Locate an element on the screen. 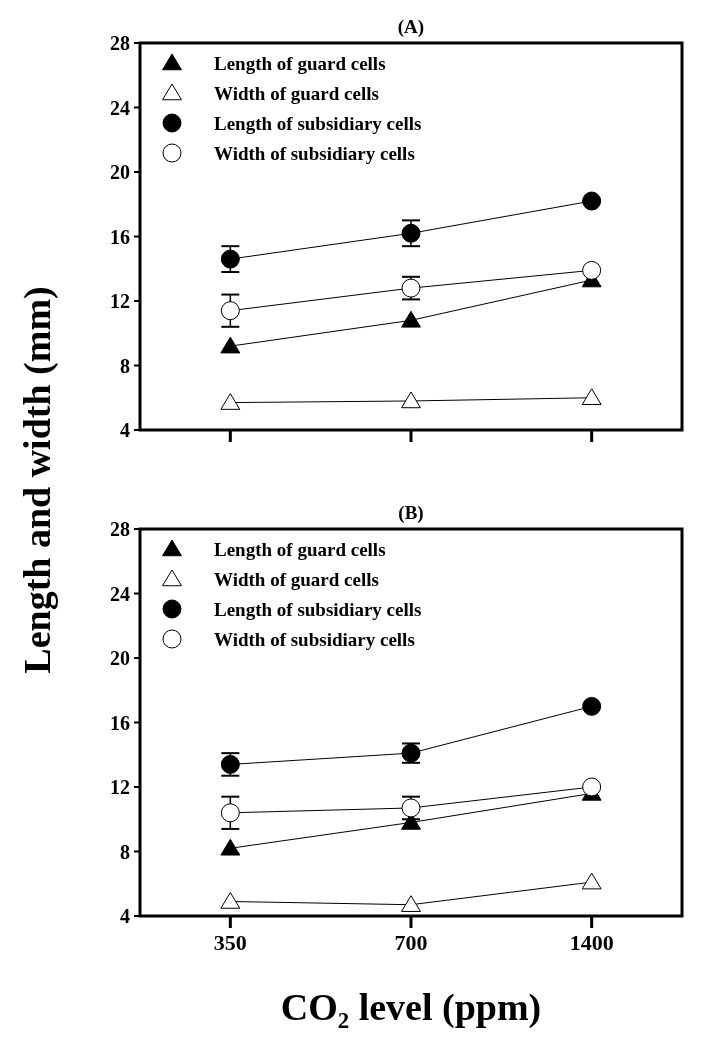 This screenshot has width=710, height=1061. x-tick-label: 1400 is located at coordinates (591, 942).